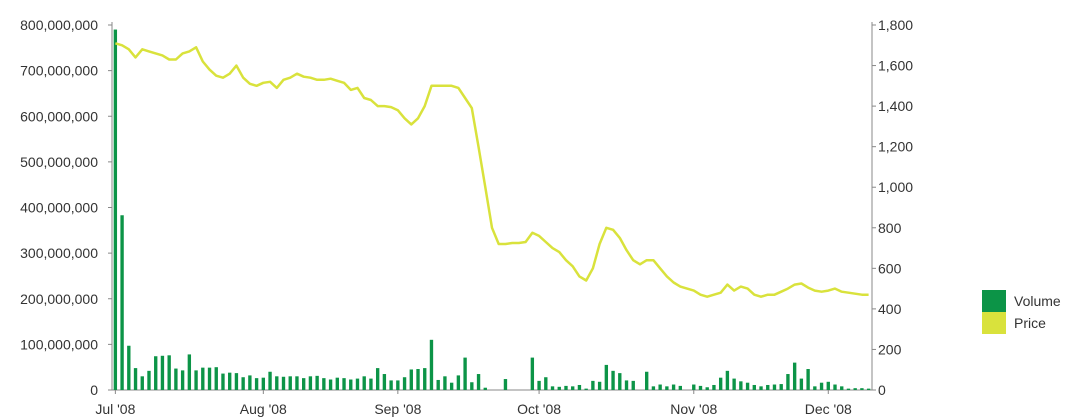  Describe the element at coordinates (890, 349) in the screenshot. I see `y-right-tick-label: 200` at that location.